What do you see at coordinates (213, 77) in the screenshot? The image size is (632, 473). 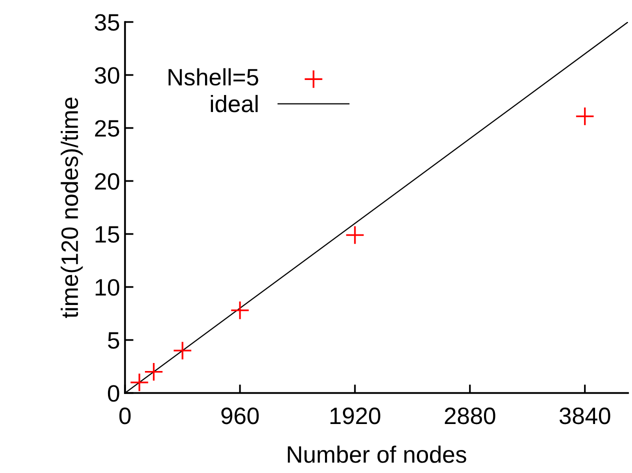 I see `legend-label: Nshell=5` at bounding box center [213, 77].